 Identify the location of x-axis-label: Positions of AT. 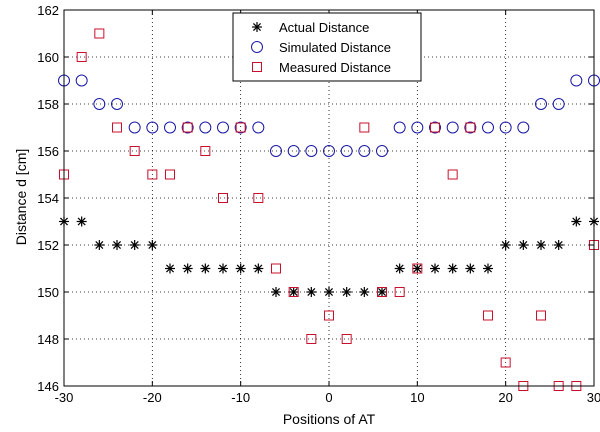
(329, 419).